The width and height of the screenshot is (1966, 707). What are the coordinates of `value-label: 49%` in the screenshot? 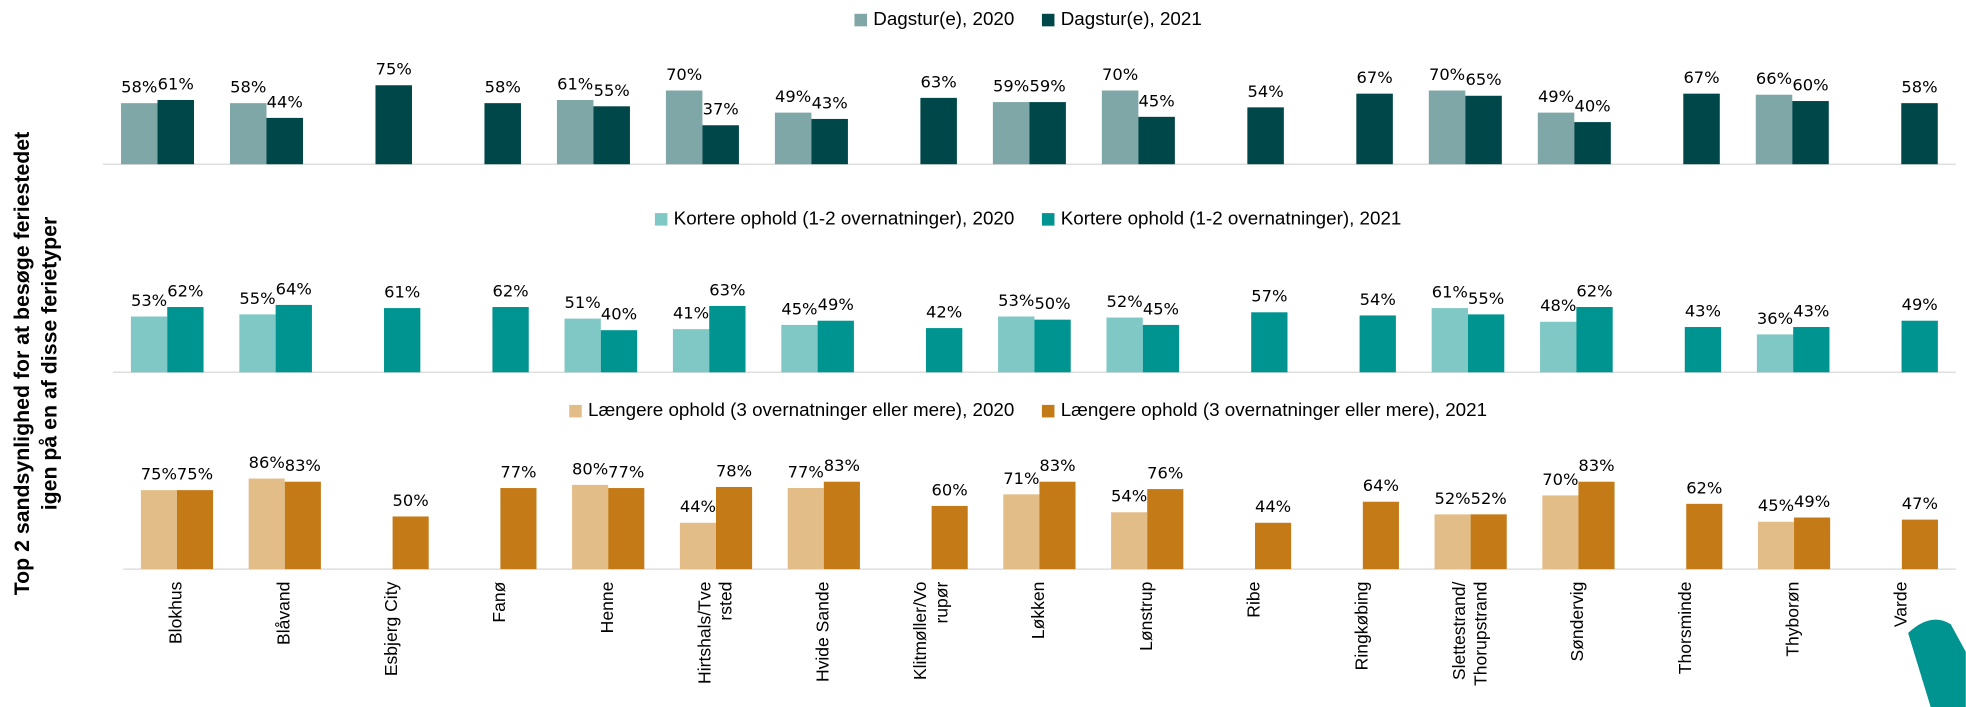 It's located at (793, 96).